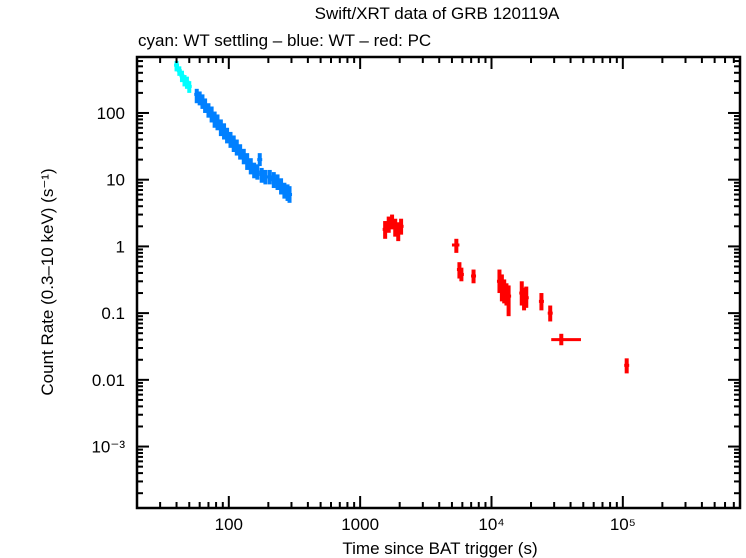  Describe the element at coordinates (284, 40) in the screenshot. I see `chart-subtitle: cyan: WT settling – blue: WT – red: PC` at that location.